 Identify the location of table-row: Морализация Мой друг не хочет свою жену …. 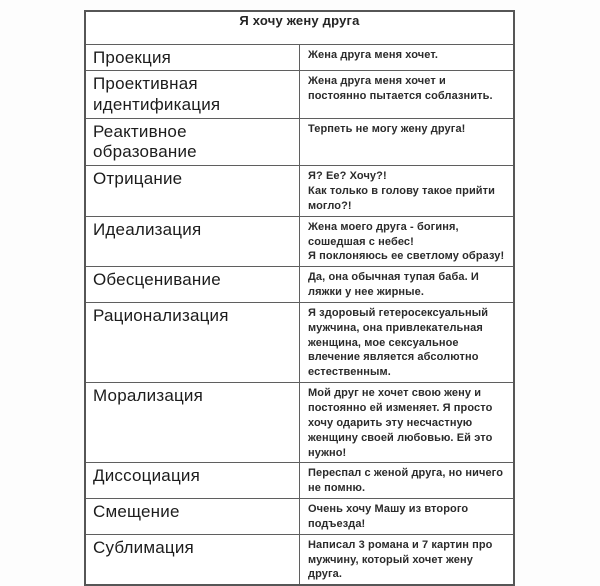
(299, 423).